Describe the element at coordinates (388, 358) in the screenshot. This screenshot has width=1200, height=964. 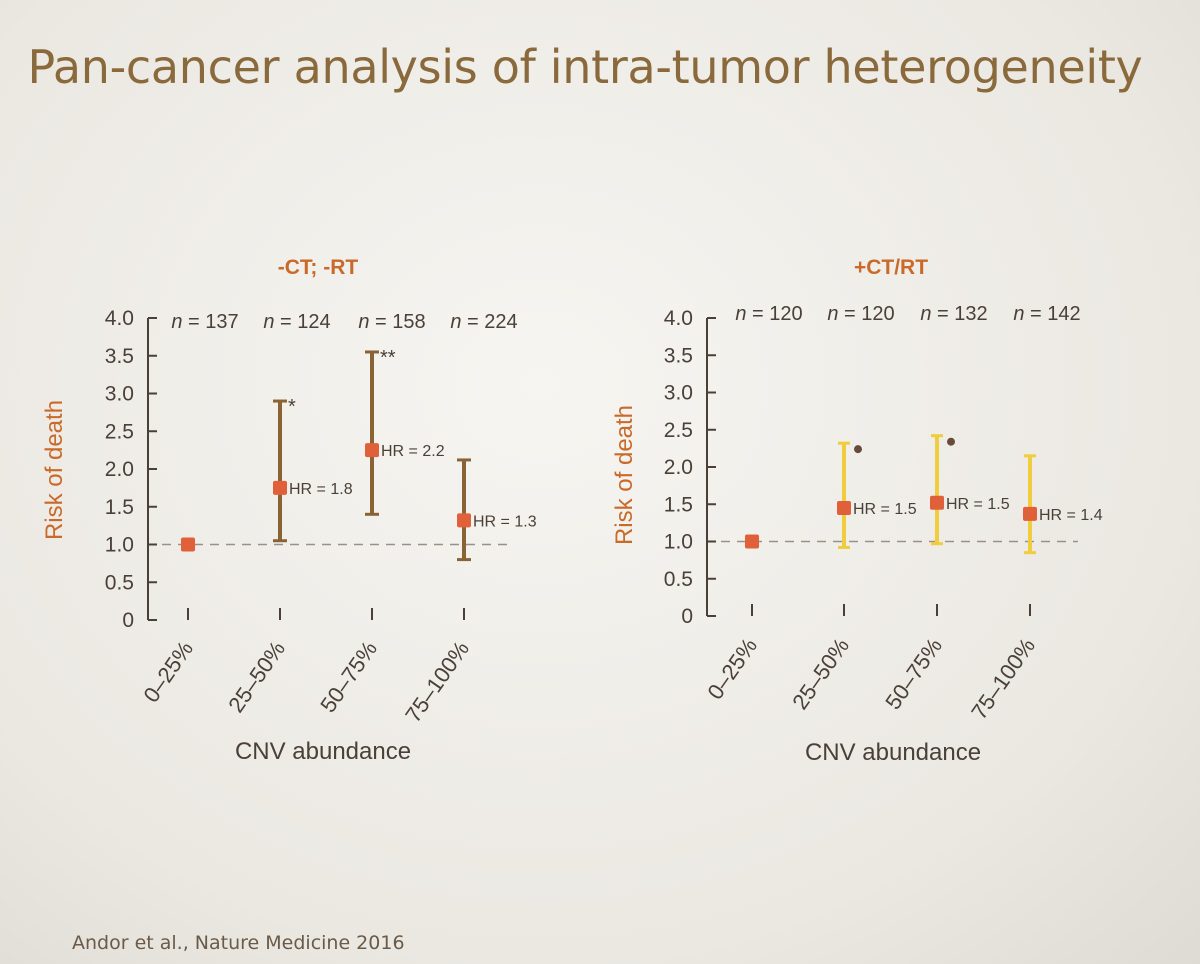
I see `significance-marker: **` at that location.